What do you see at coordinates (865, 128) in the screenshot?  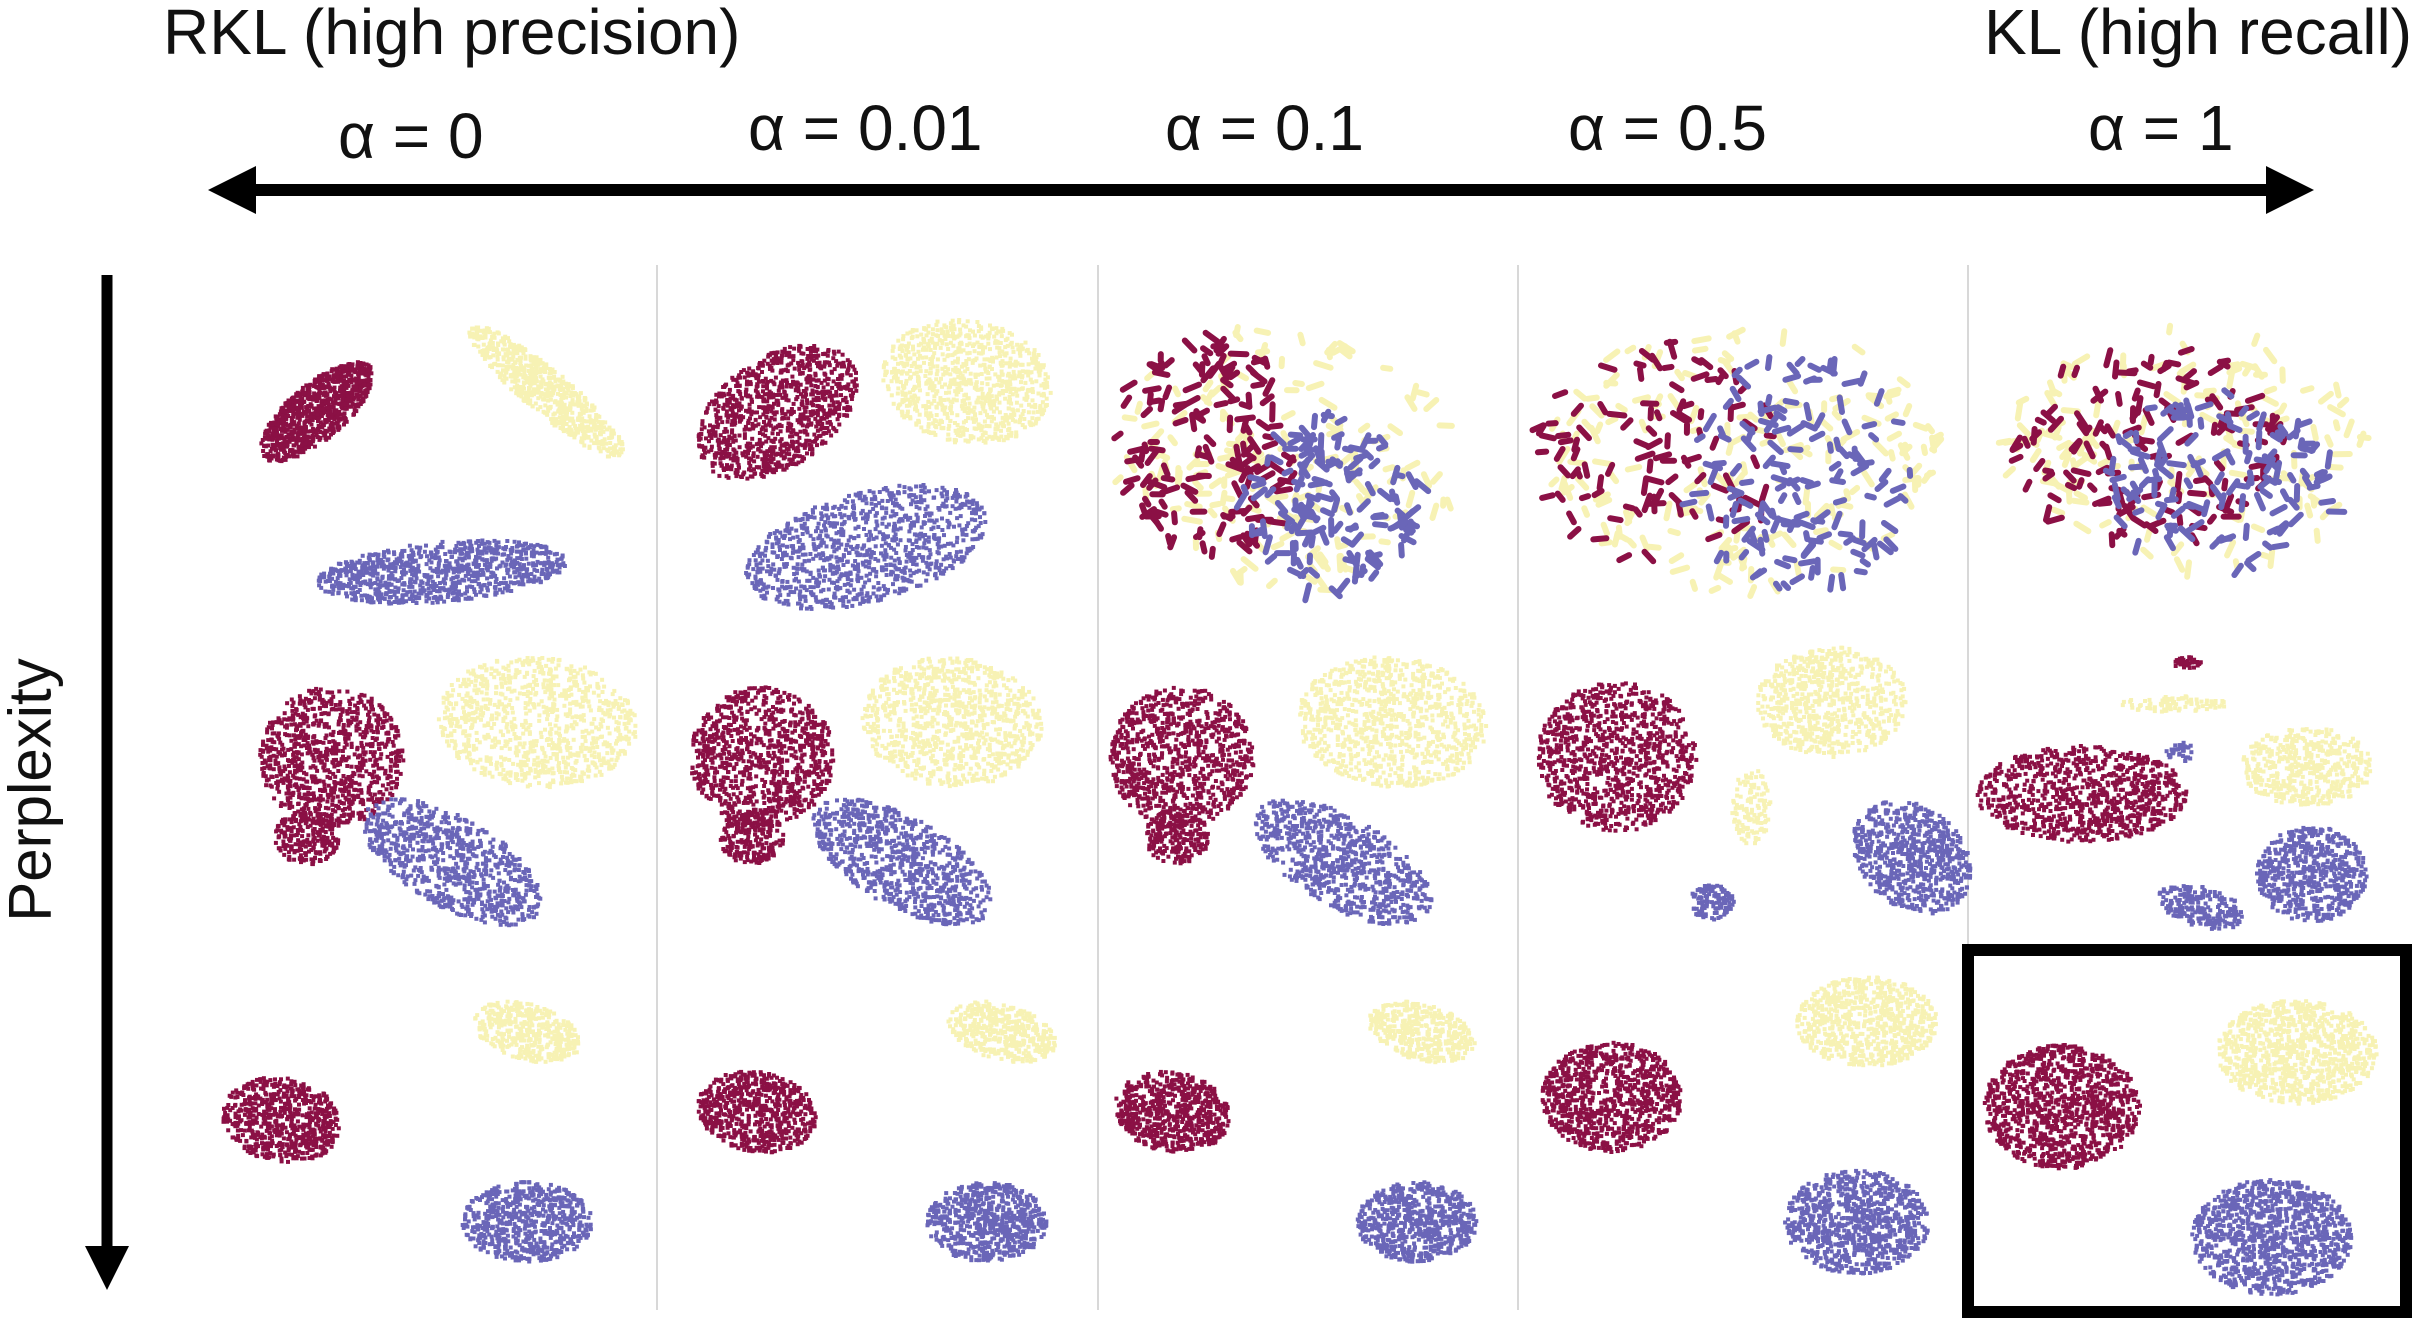 I see `alpha-label-1: α = 0.01` at bounding box center [865, 128].